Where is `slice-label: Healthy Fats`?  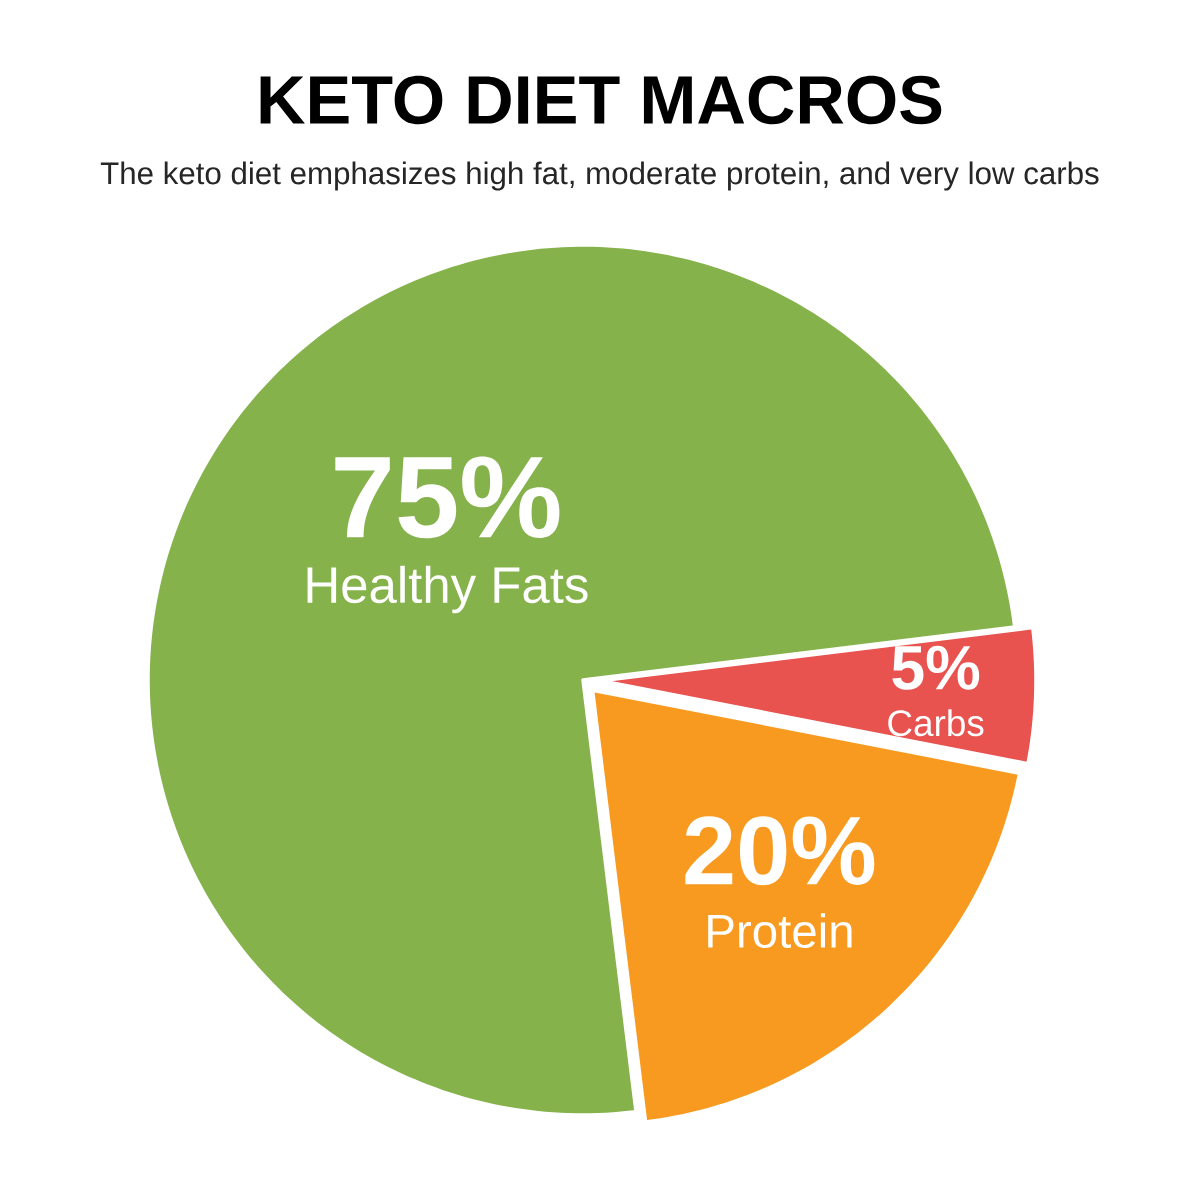
slice-label: Healthy Fats is located at coordinates (447, 589).